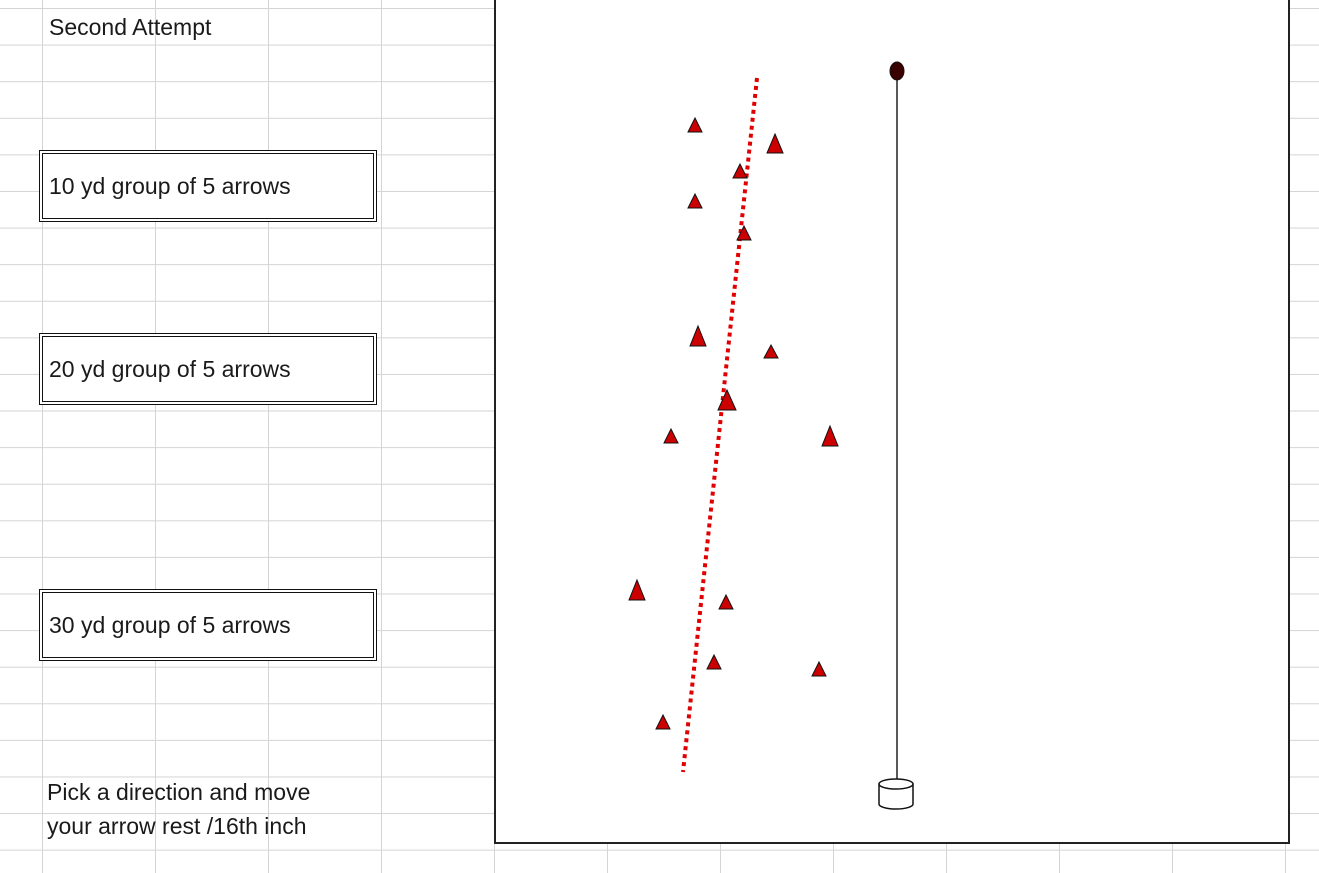 The image size is (1319, 873). I want to click on cylinder-base-icon, so click(896, 794).